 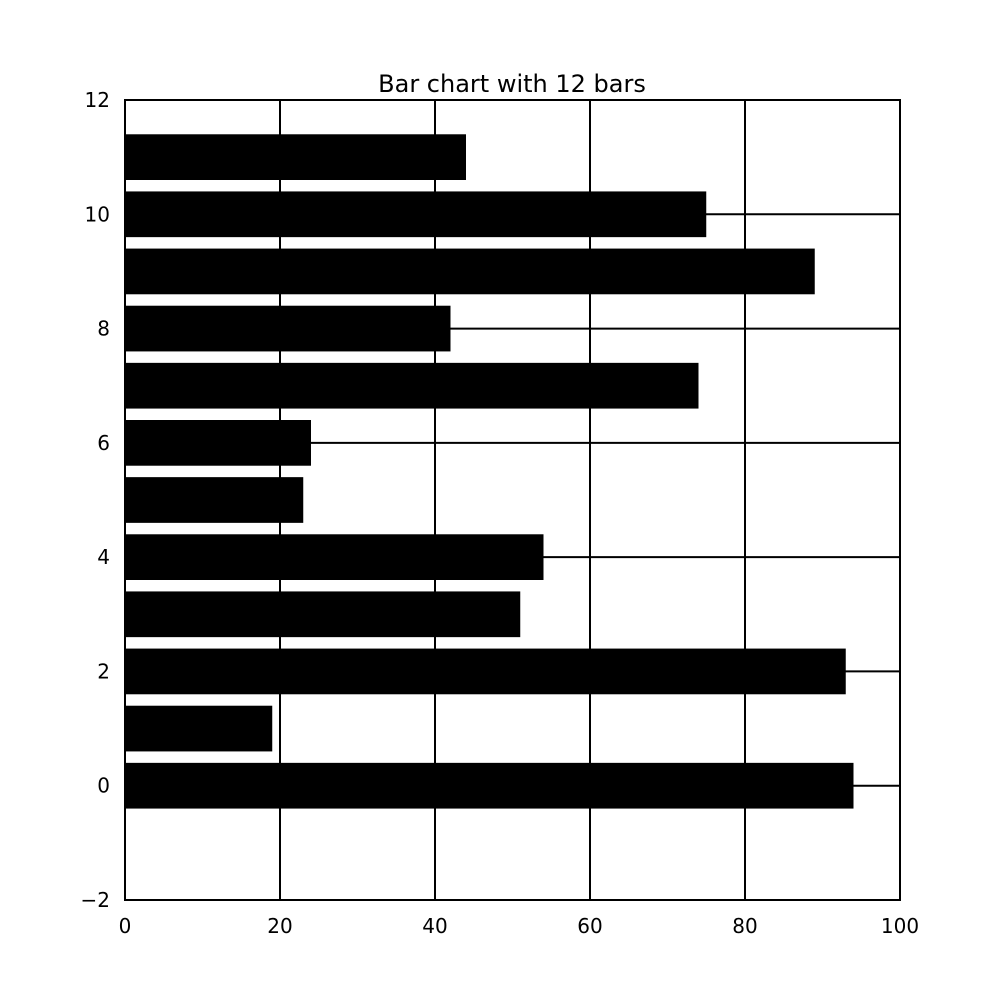 What do you see at coordinates (125, 926) in the screenshot?
I see `x-tick-label: 0` at bounding box center [125, 926].